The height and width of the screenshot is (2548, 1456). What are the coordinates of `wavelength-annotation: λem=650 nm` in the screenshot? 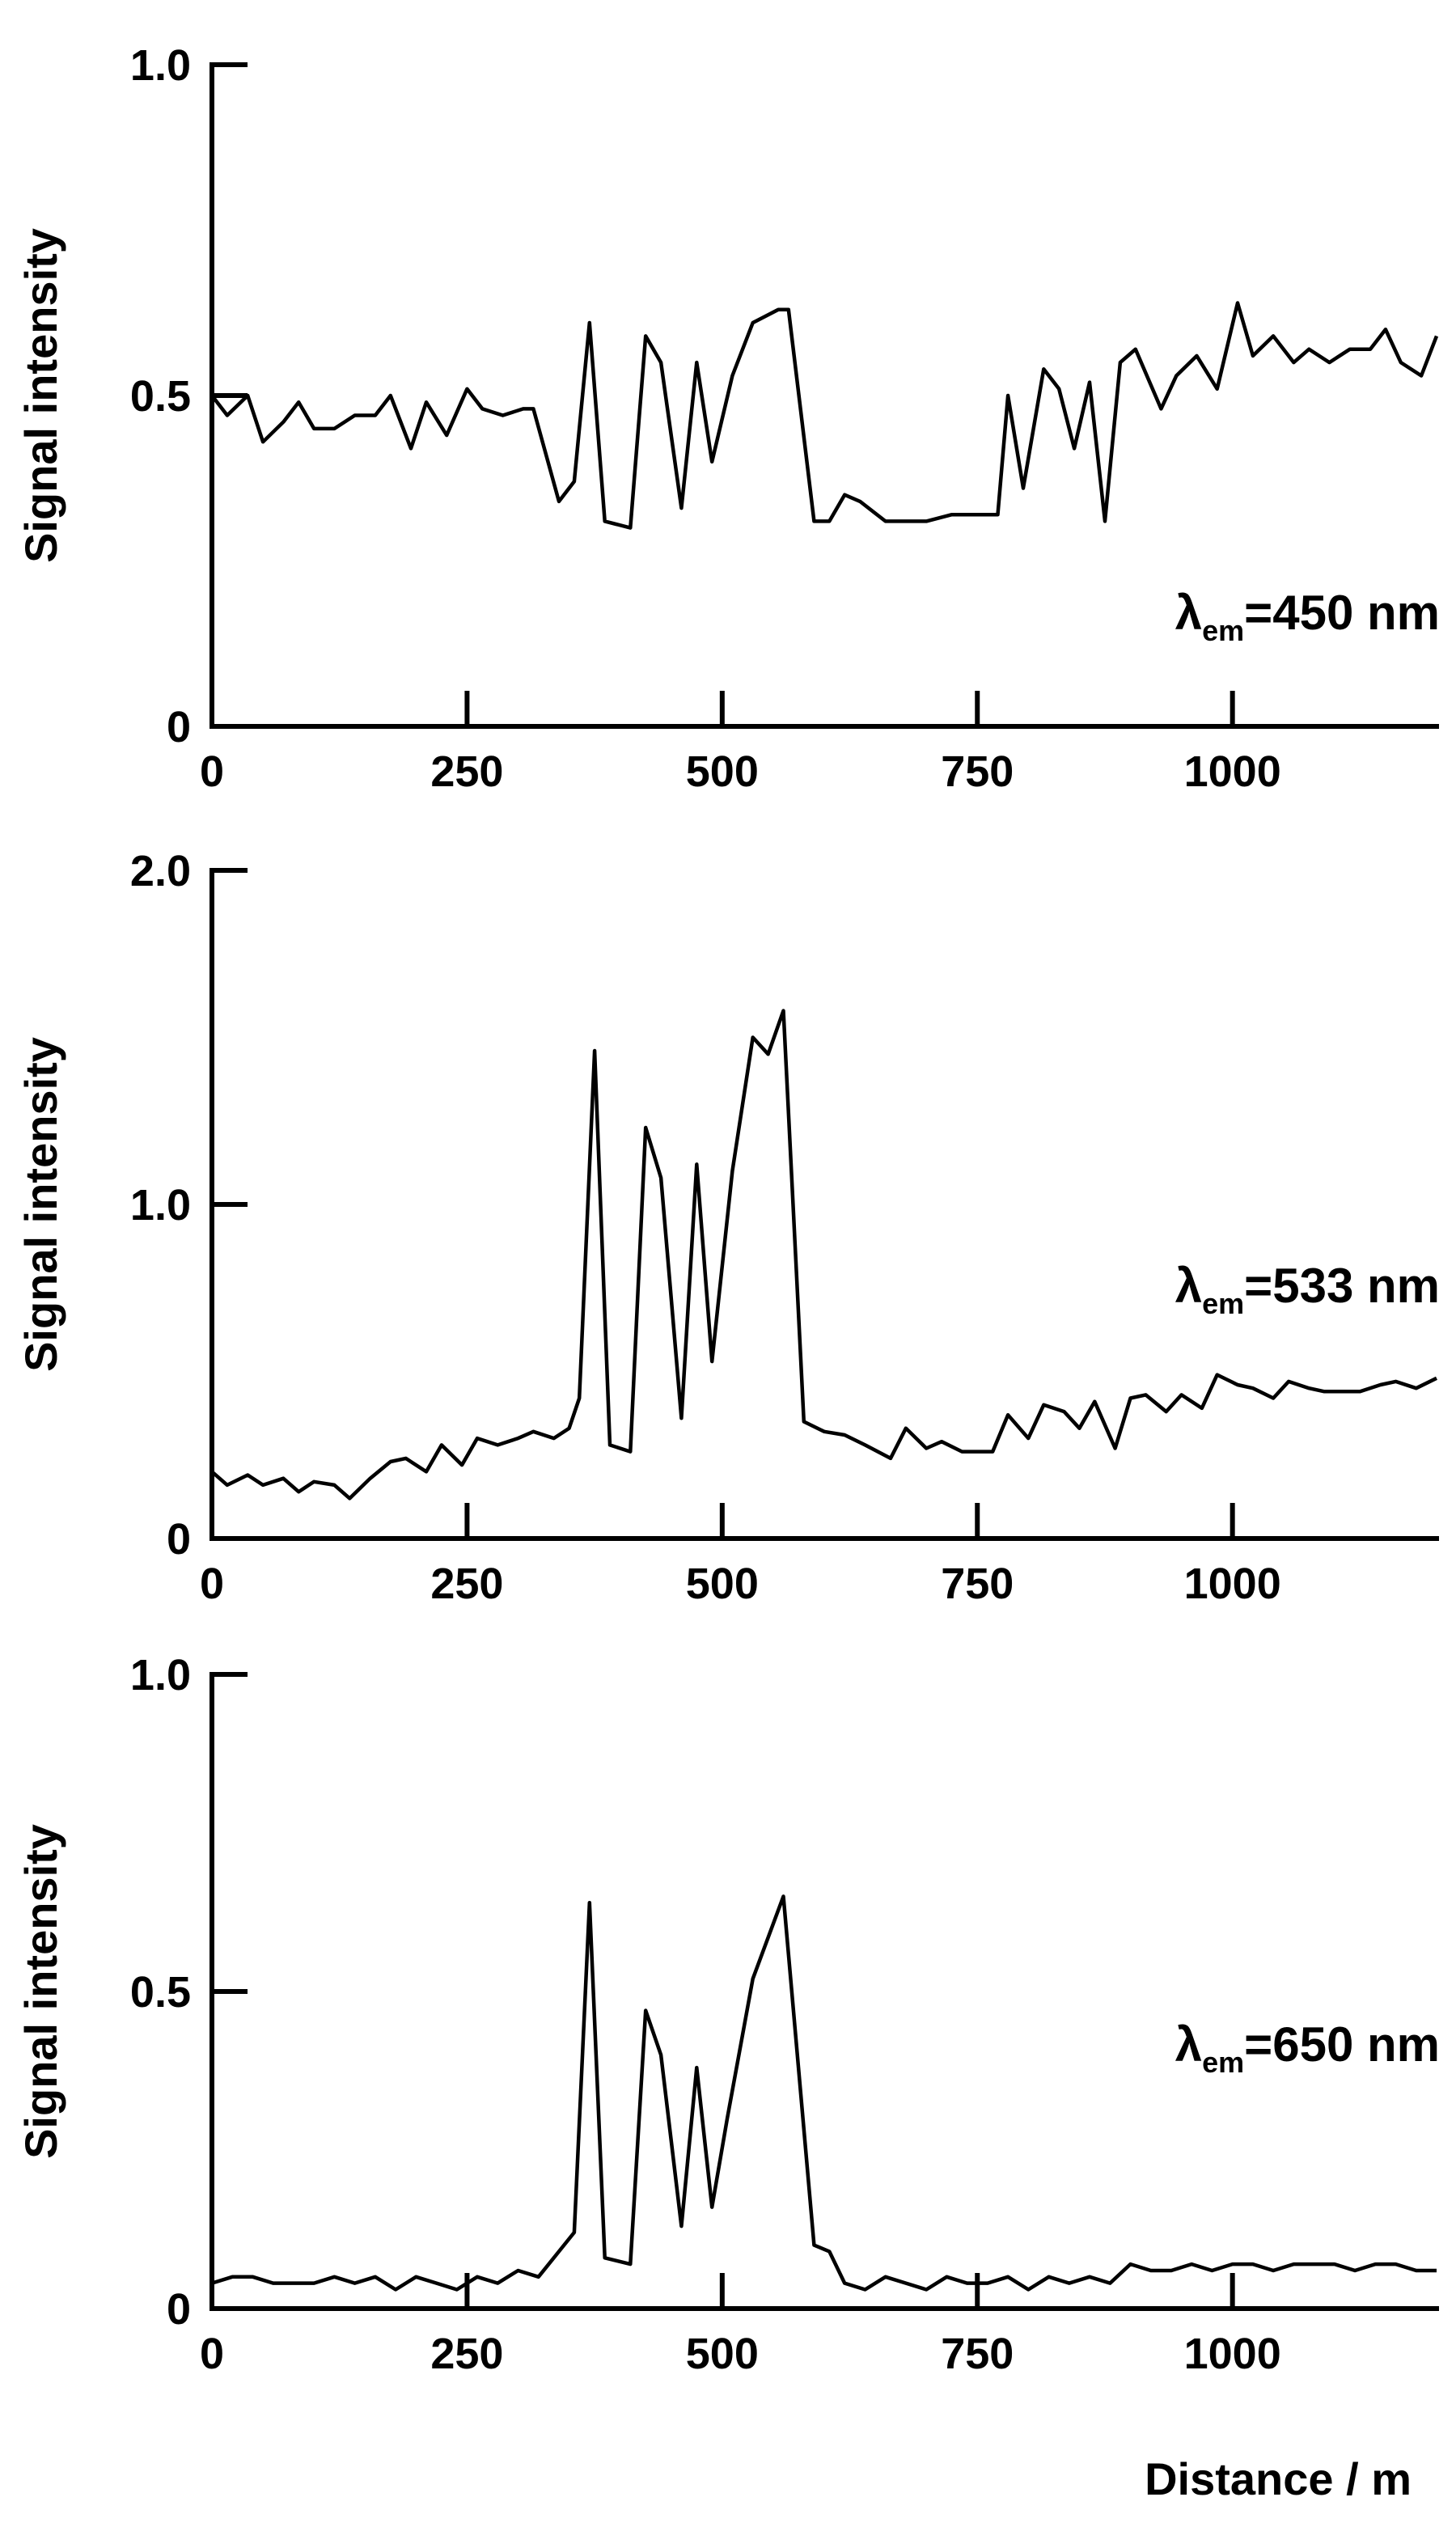 It's located at (1307, 2048).